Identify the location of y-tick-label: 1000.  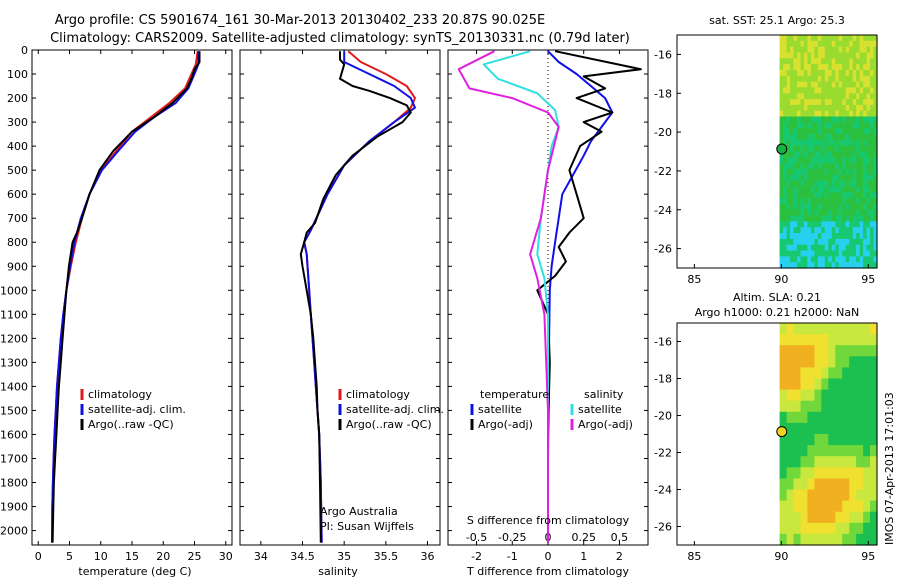
(14, 290).